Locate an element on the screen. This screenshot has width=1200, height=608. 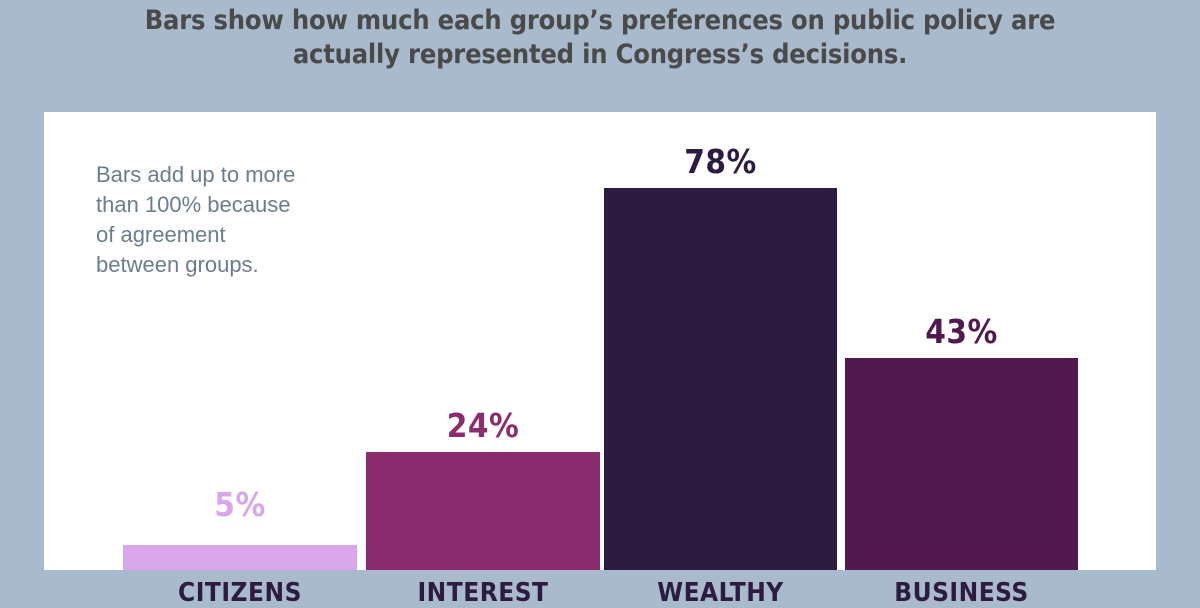
category-label-interest: INTEREST is located at coordinates (483, 593).